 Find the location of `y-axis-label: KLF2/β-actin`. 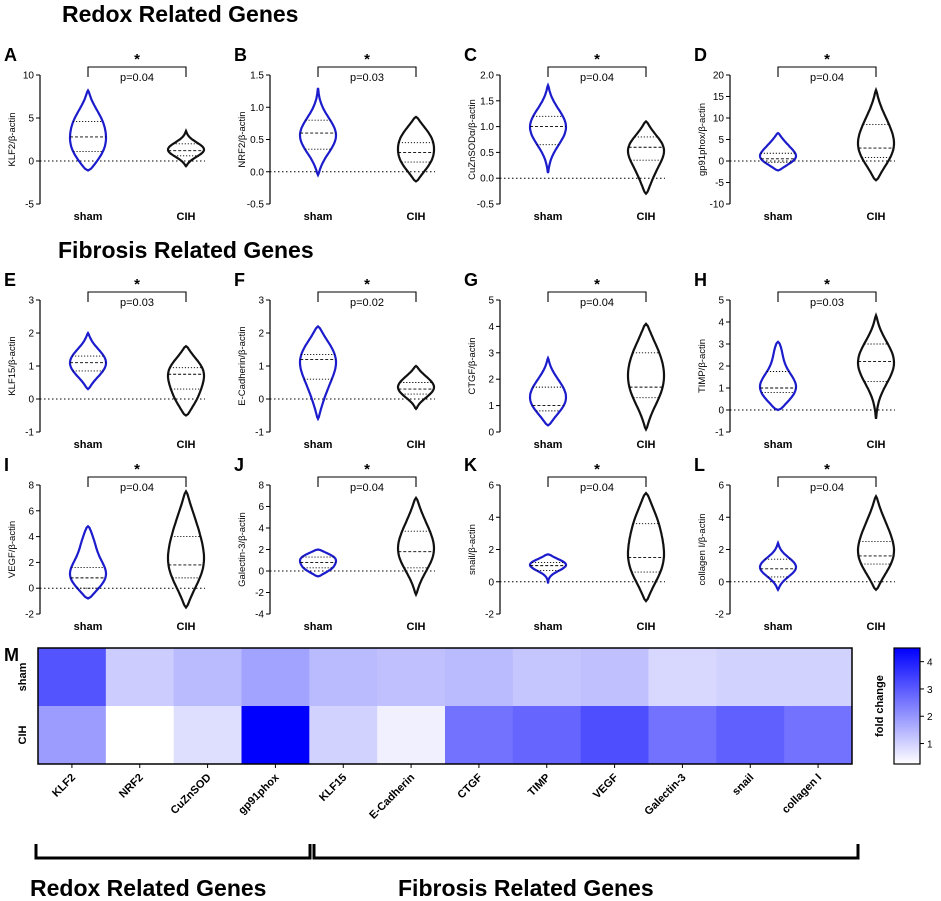

y-axis-label: KLF2/β-actin is located at coordinates (12, 139).